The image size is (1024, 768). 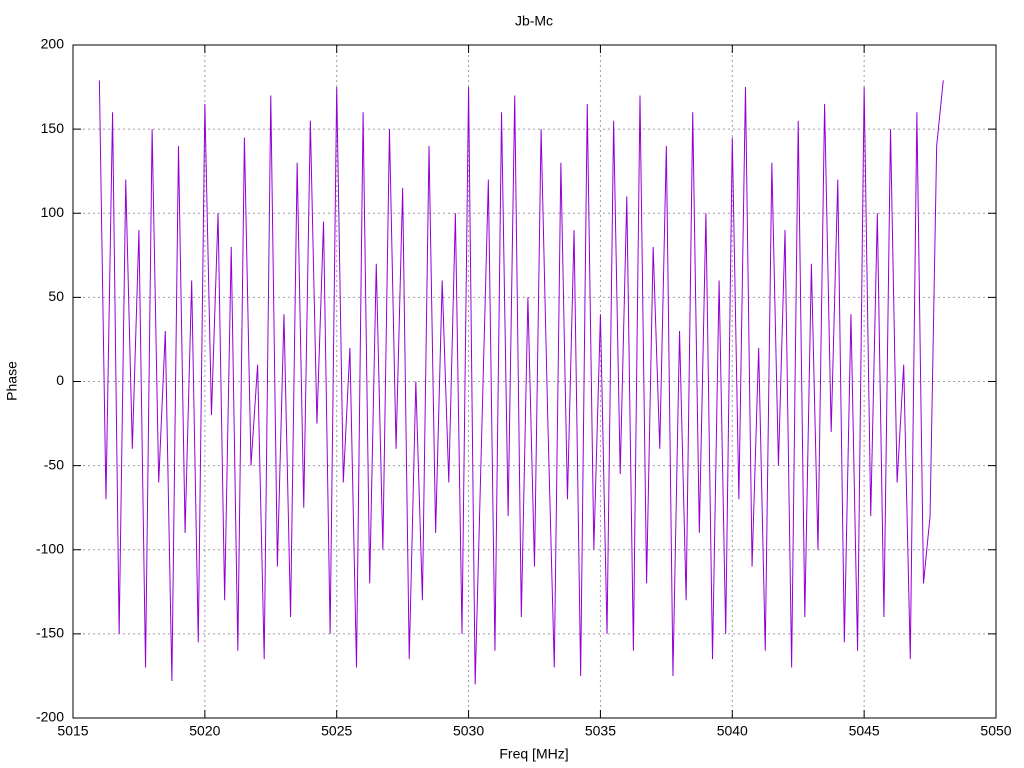 What do you see at coordinates (53, 128) in the screenshot?
I see `y-tick-label: 150` at bounding box center [53, 128].